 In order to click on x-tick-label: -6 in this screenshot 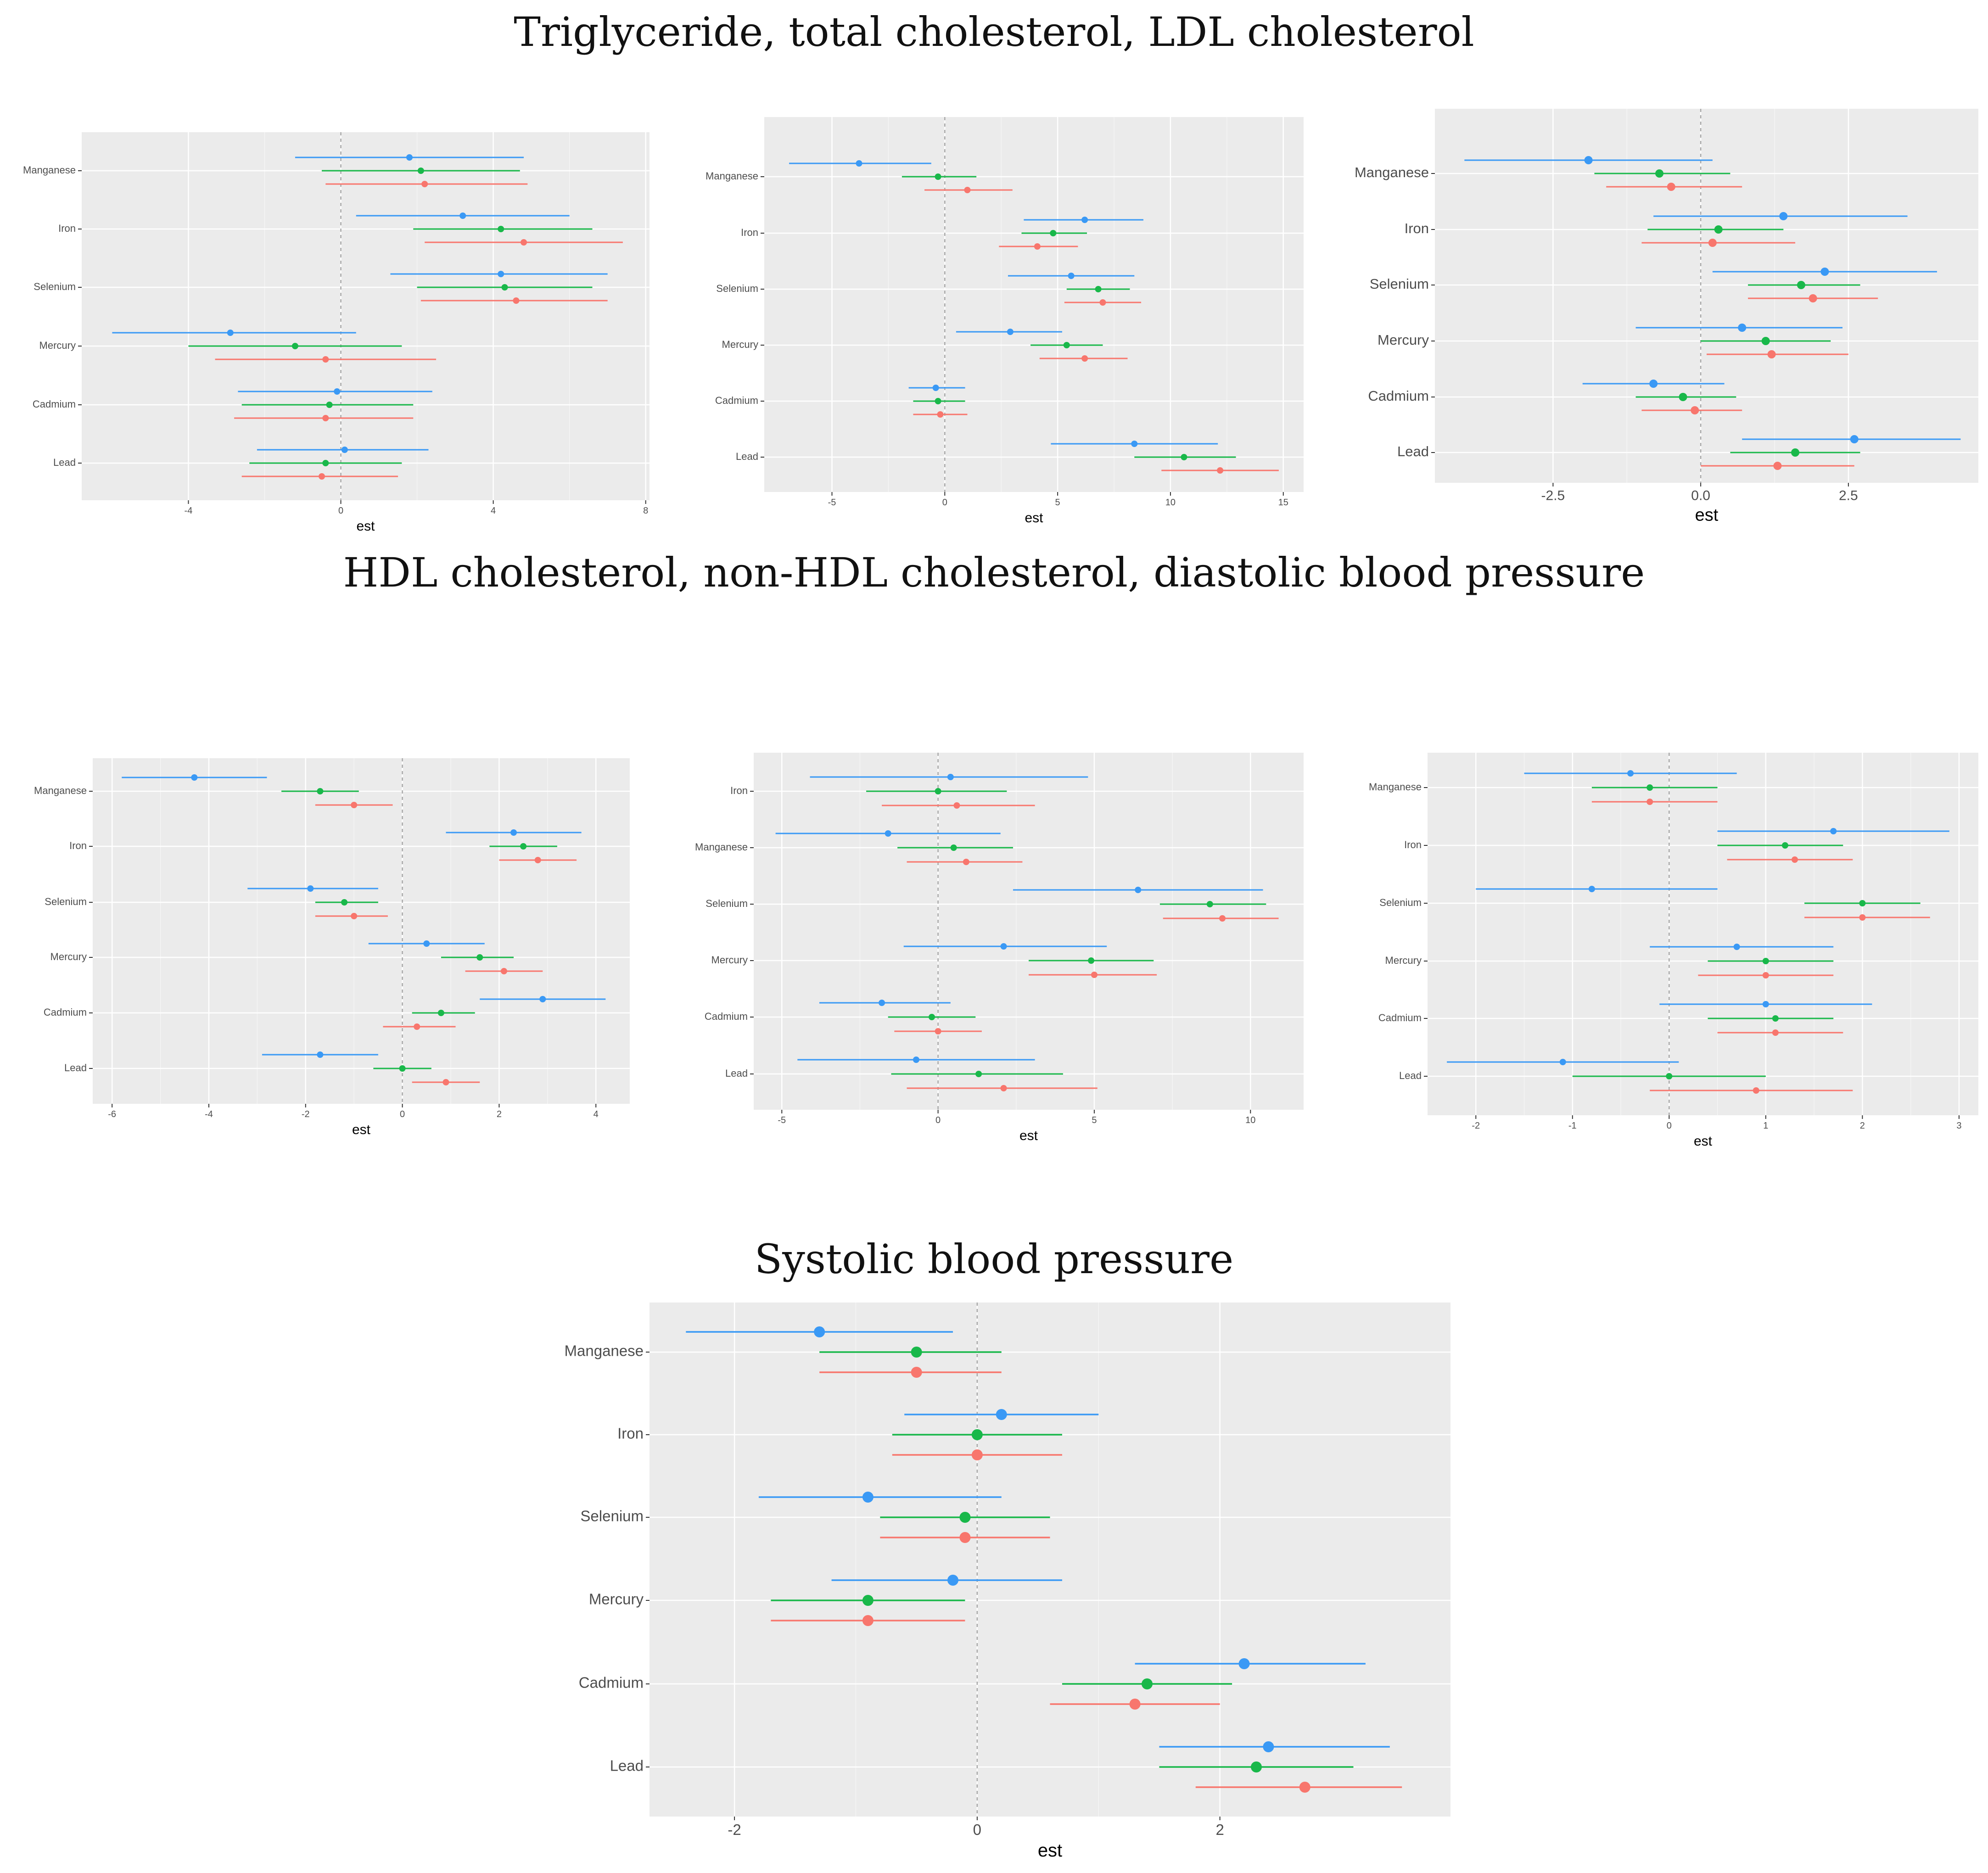, I will do `click(112, 1114)`.